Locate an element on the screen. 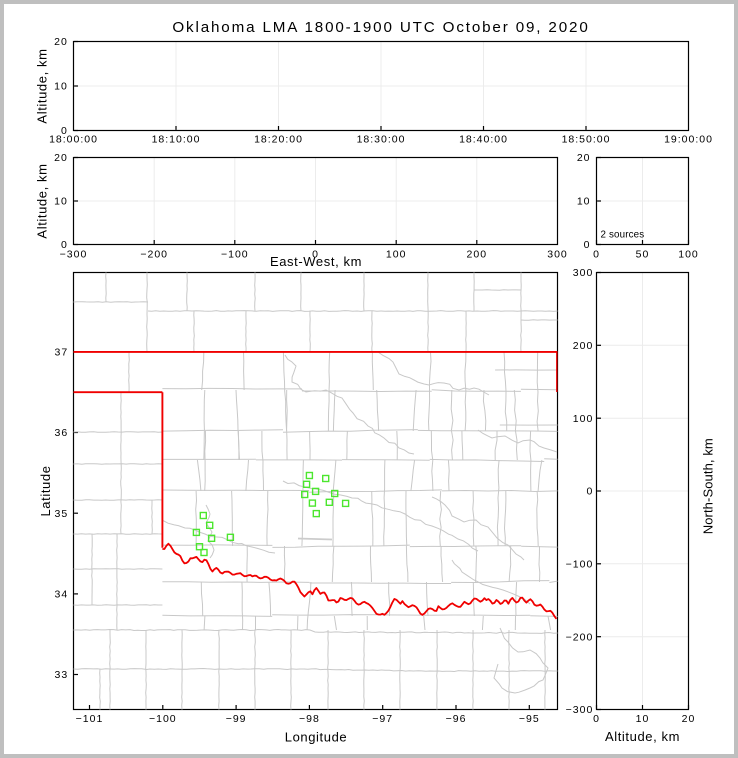 The height and width of the screenshot is (758, 738). svg-text: Latitude is located at coordinates (45, 490).